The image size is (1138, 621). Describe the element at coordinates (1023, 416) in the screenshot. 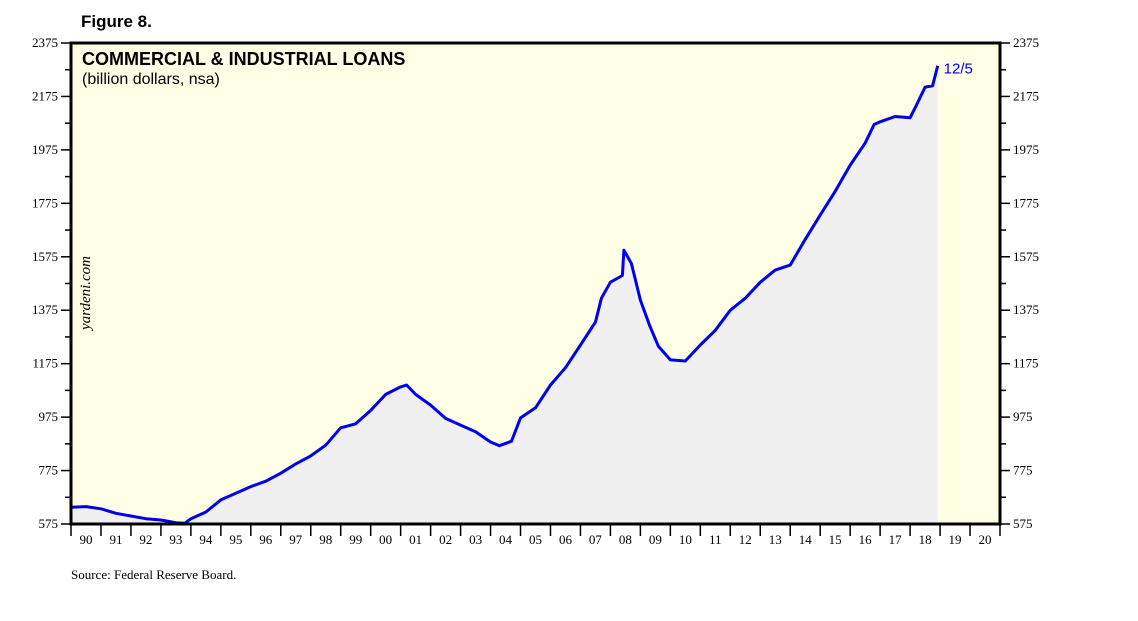

I see `y-tick-label-right: 975` at that location.